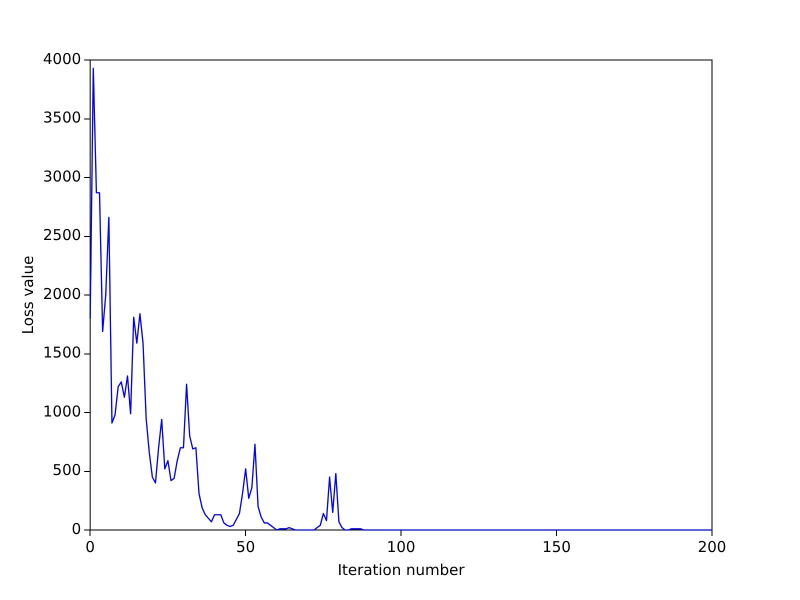 This screenshot has height=600, width=800. I want to click on x-tick-label: 50, so click(246, 547).